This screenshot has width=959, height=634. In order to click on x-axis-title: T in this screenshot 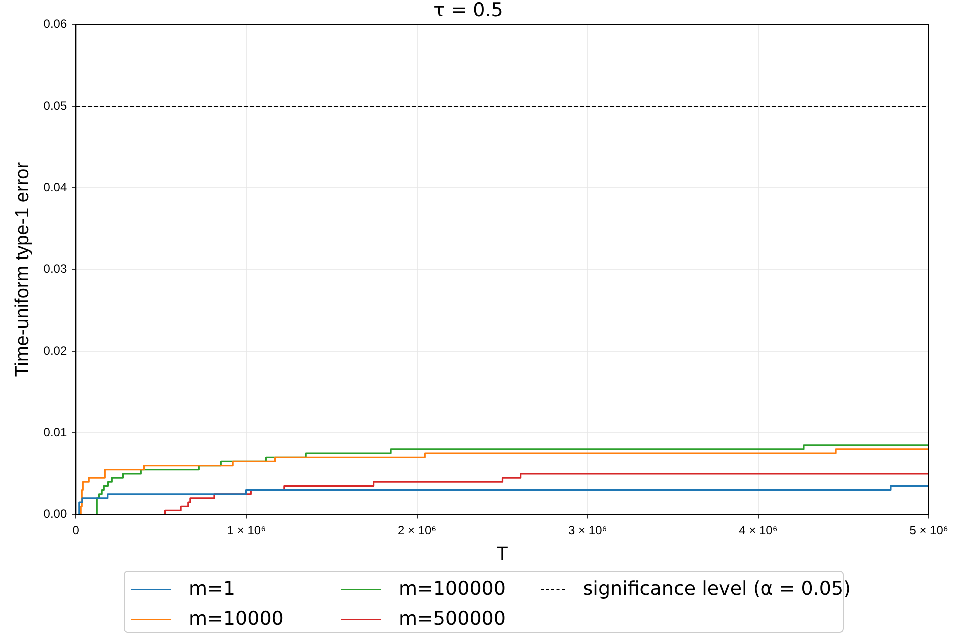, I will do `click(502, 554)`.